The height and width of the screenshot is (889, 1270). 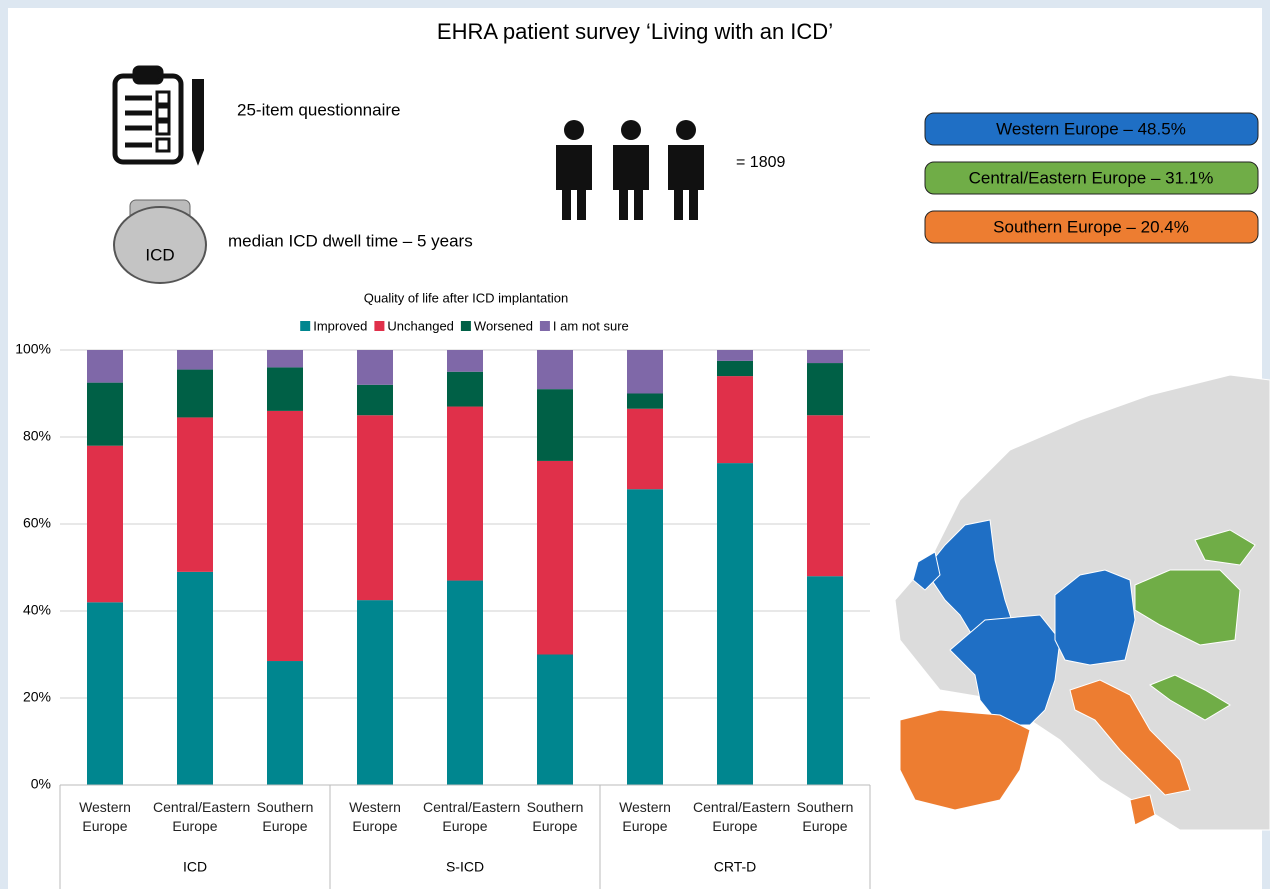 I want to click on people-icon, so click(x=630, y=170).